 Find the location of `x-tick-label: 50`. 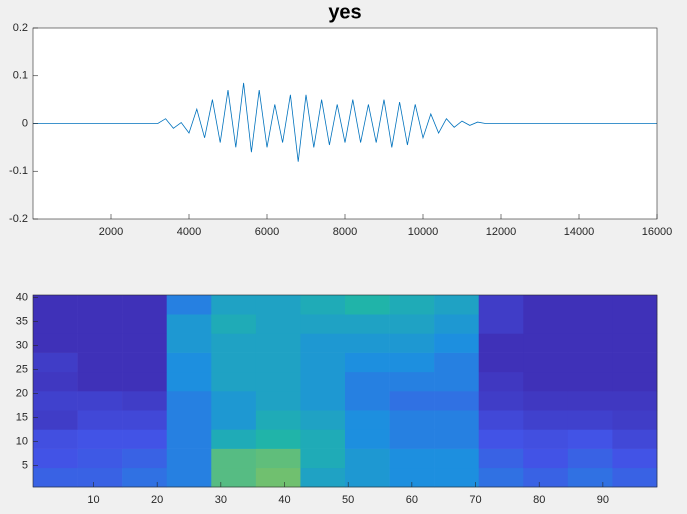

x-tick-label: 50 is located at coordinates (348, 500).